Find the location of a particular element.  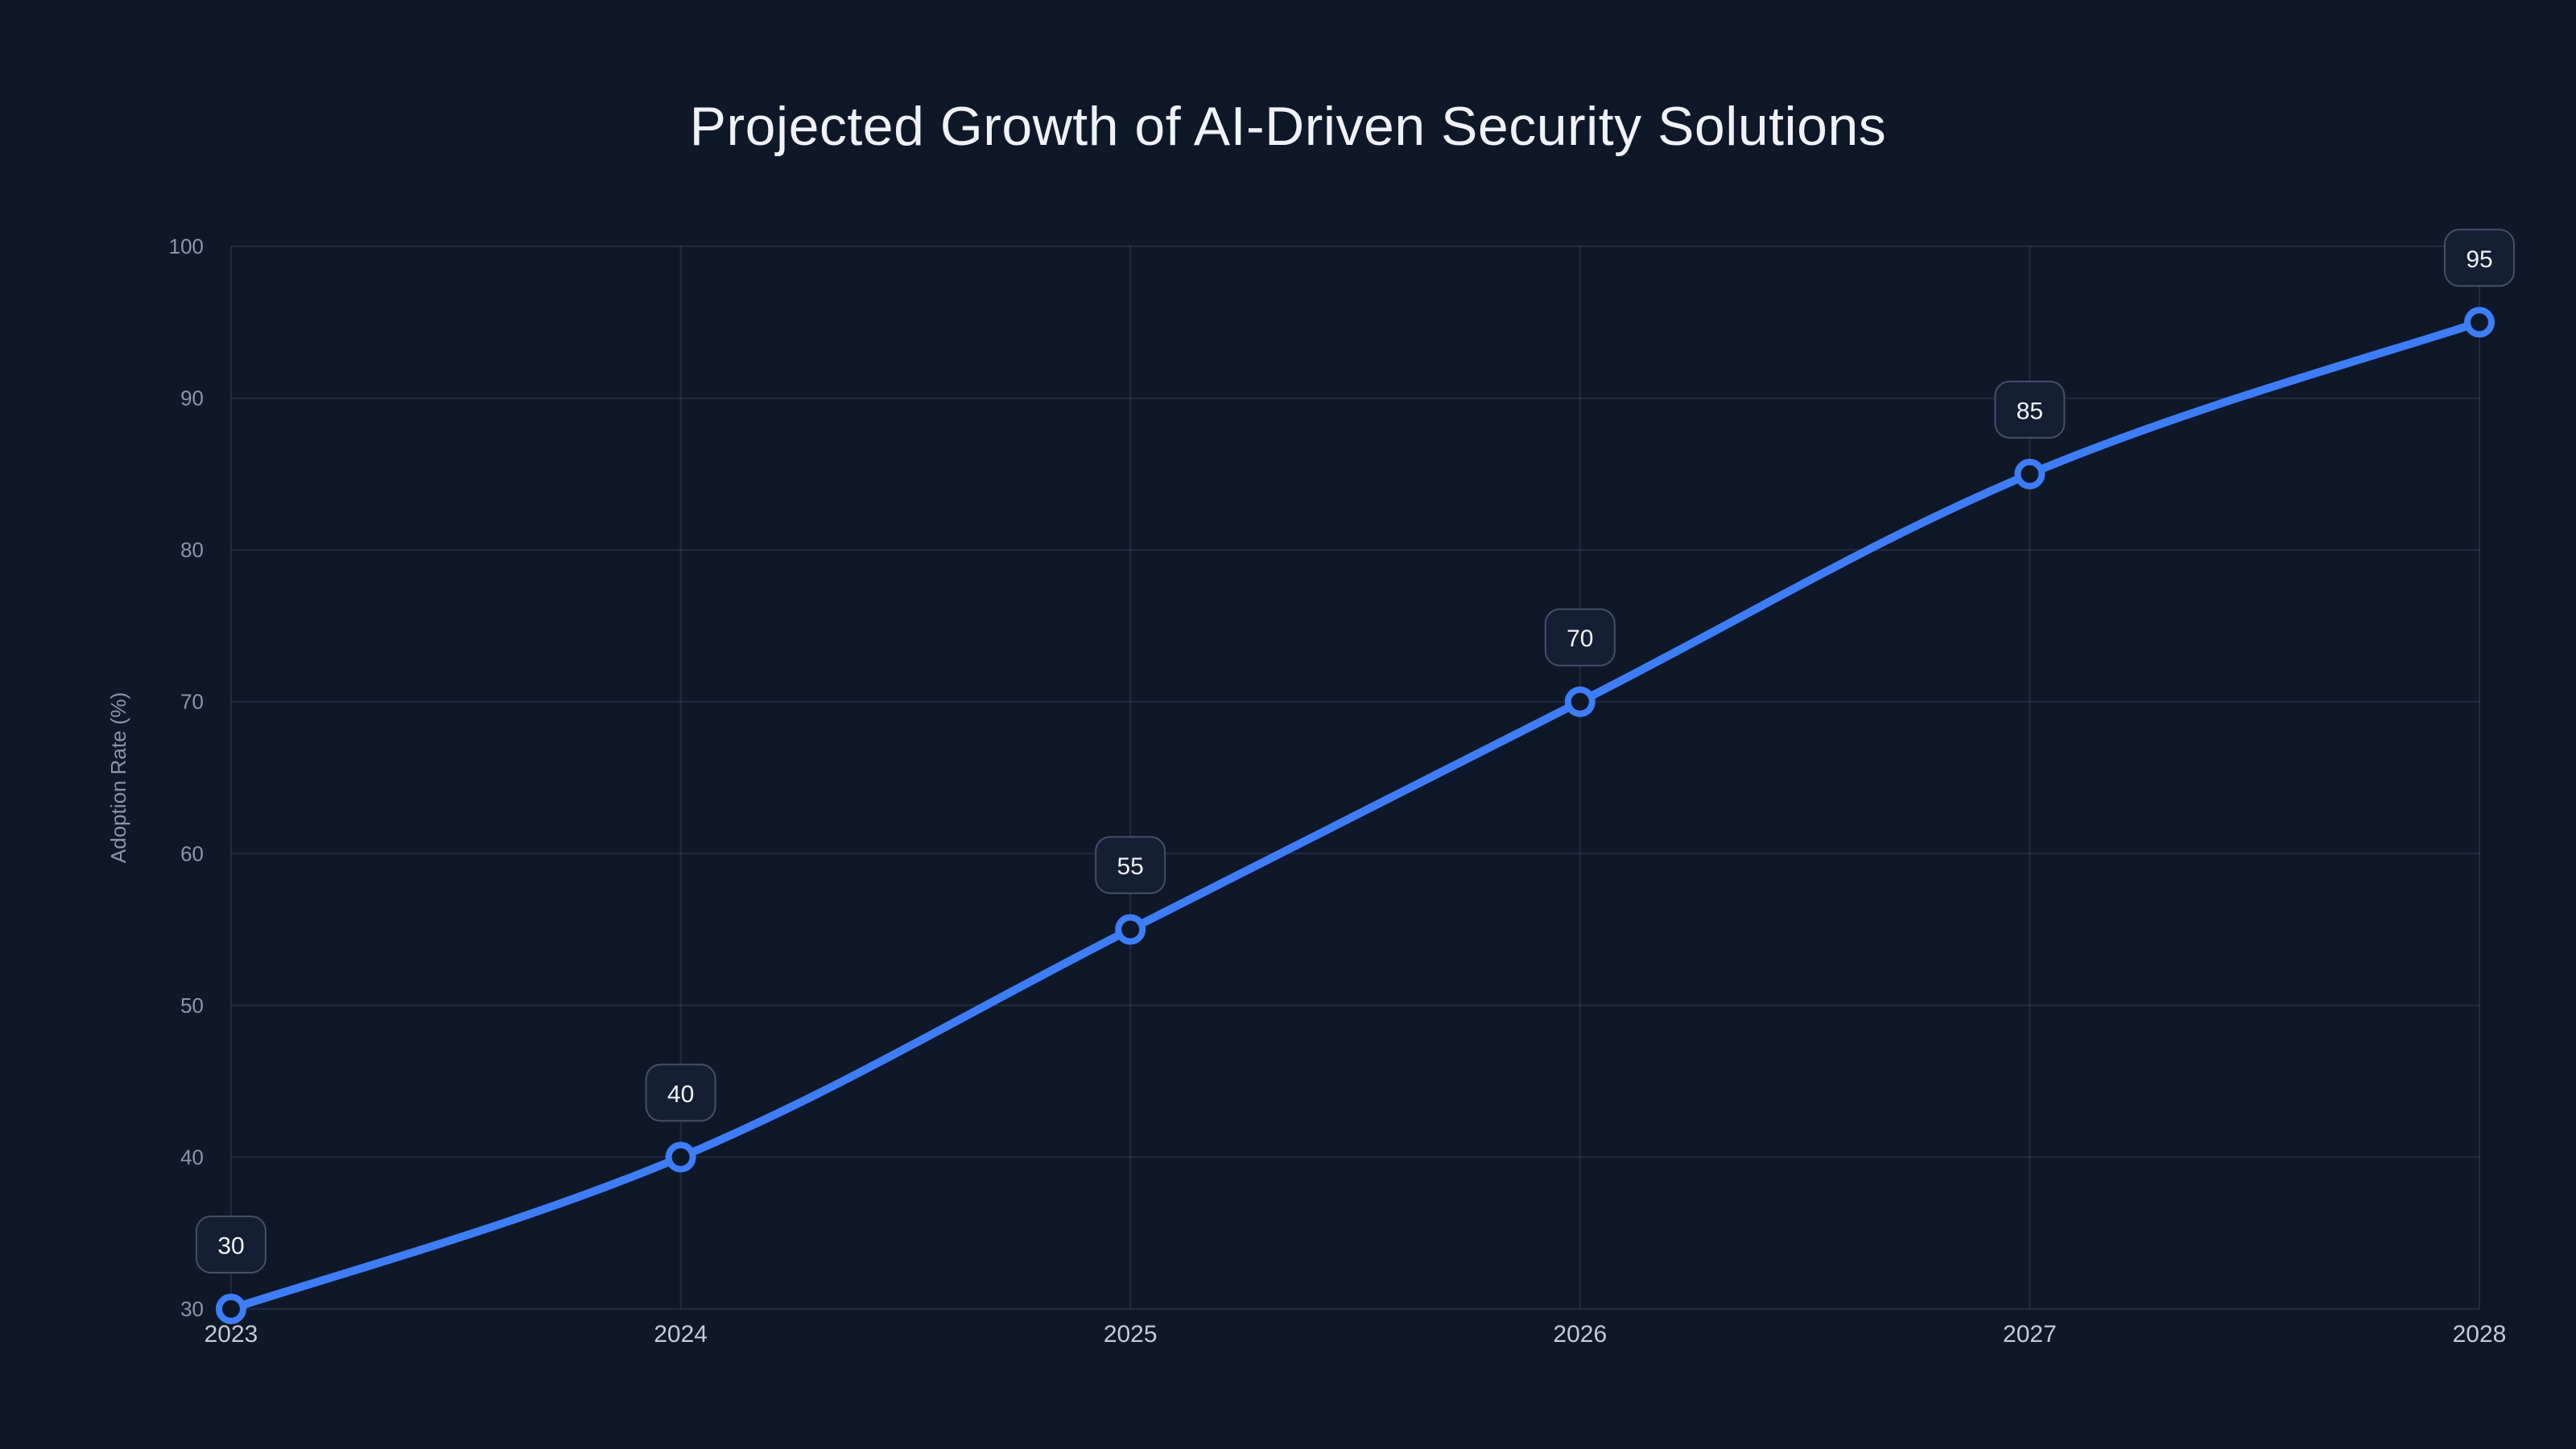

x-tick-label: 2024 is located at coordinates (681, 1334).